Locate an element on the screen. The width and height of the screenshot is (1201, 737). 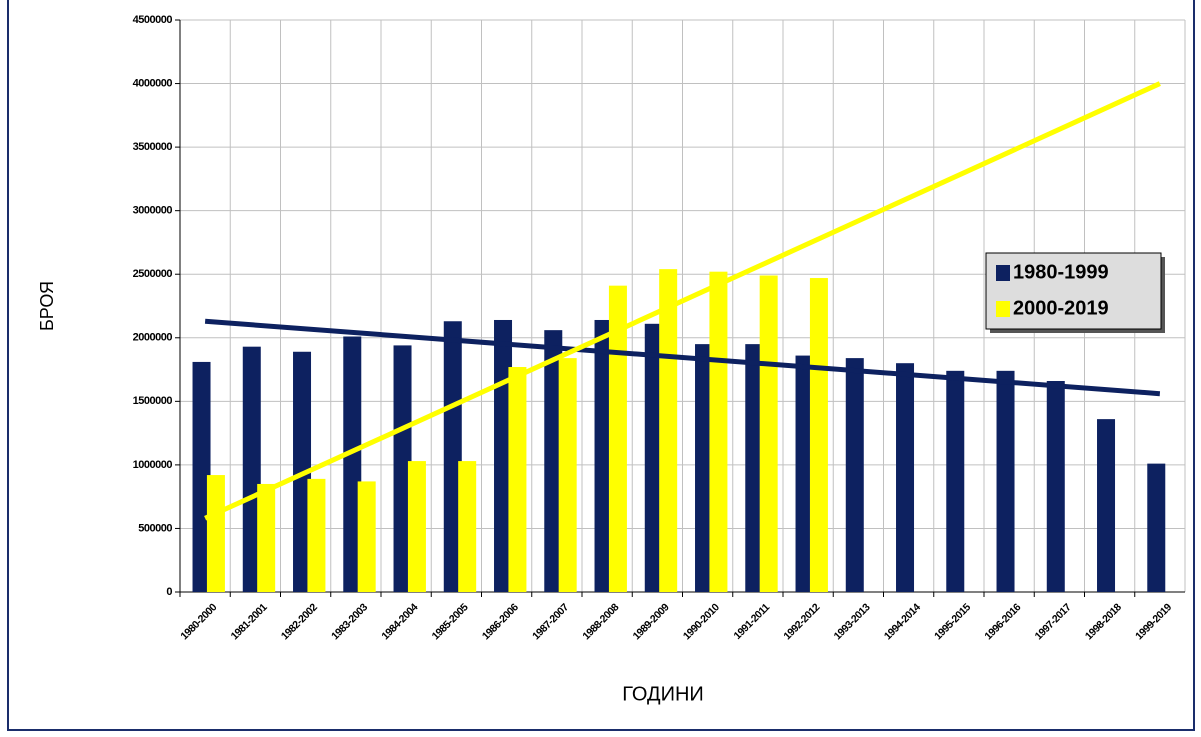
legend-label: 1980-1999 is located at coordinates (1061, 272).